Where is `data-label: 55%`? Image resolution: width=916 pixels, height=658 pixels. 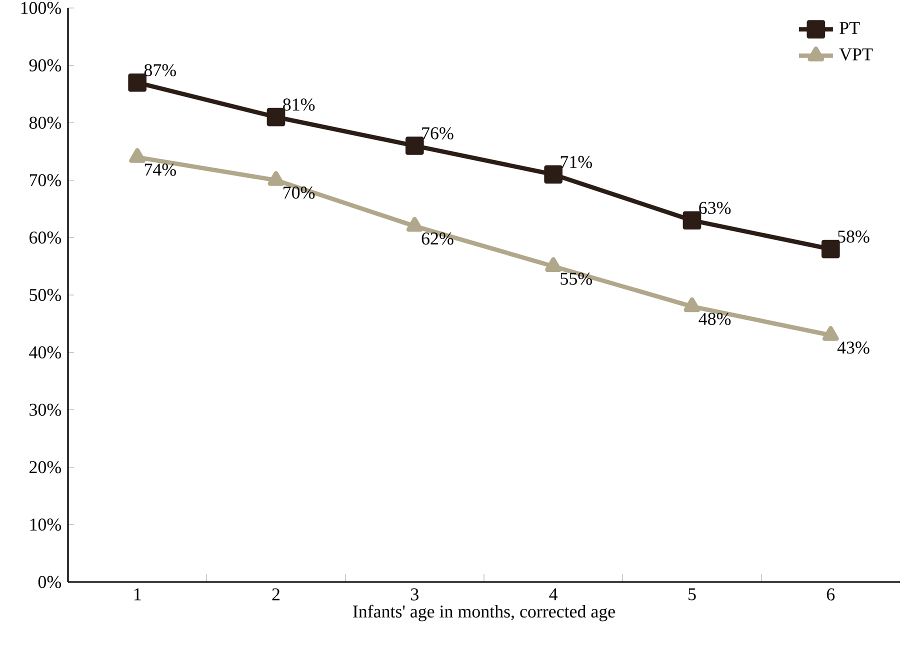
data-label: 55% is located at coordinates (576, 278).